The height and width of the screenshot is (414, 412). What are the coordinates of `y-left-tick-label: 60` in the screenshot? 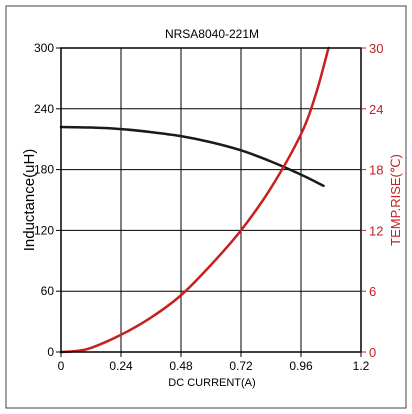 It's located at (48, 291).